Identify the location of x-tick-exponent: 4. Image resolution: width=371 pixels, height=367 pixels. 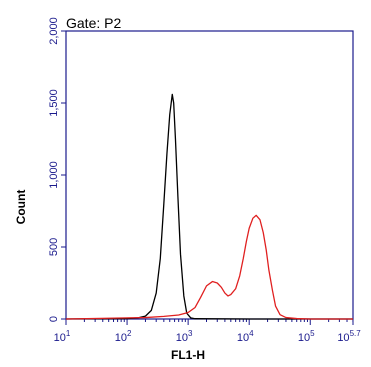
(251, 333).